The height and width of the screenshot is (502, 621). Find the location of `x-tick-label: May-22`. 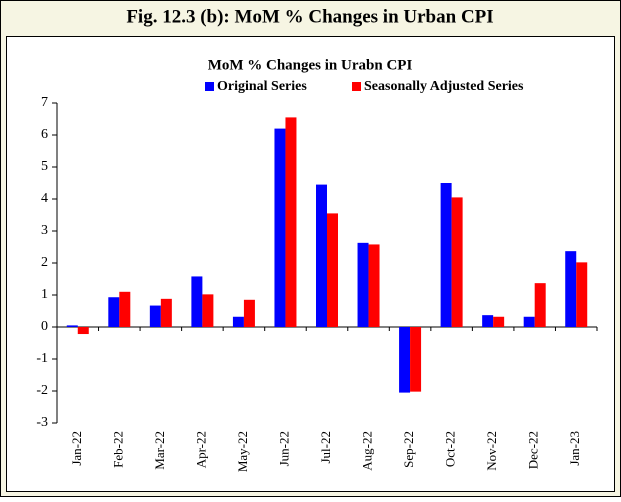

x-tick-label: May-22 is located at coordinates (242, 451).